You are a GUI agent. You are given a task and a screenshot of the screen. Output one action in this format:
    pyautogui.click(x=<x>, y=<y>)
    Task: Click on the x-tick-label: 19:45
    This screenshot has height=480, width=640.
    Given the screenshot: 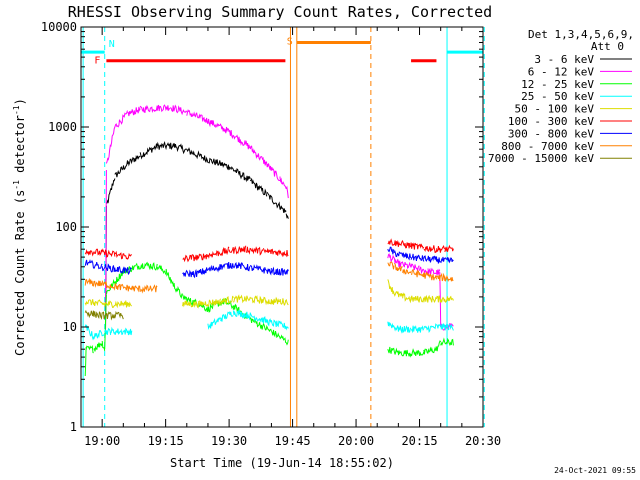 What is the action you would take?
    pyautogui.click(x=293, y=441)
    